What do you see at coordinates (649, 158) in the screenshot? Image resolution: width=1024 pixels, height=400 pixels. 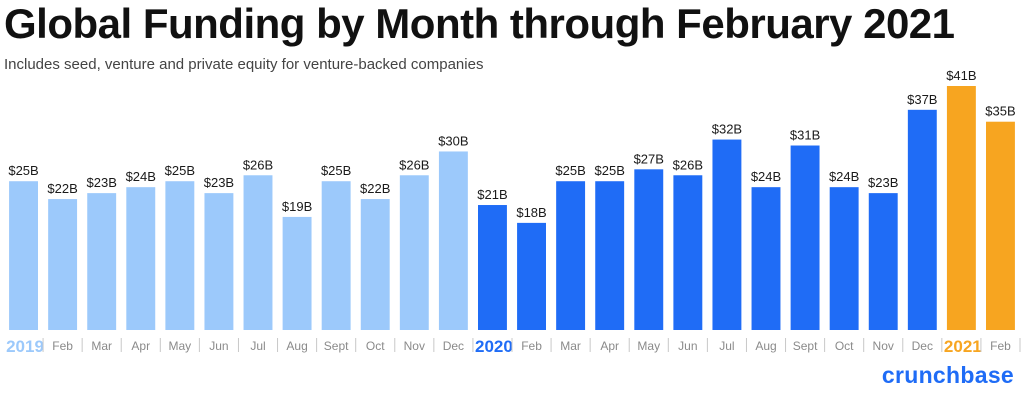 I see `data-label: $27B` at bounding box center [649, 158].